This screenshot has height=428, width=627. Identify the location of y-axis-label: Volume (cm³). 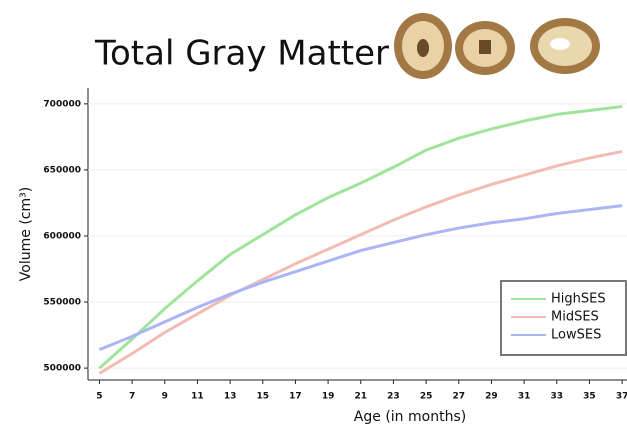
(26, 234).